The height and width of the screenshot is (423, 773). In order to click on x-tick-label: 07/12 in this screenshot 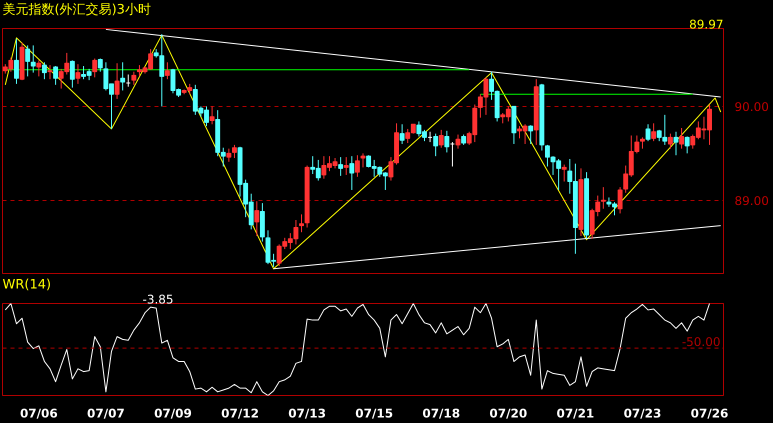, I will do `click(240, 413)`.